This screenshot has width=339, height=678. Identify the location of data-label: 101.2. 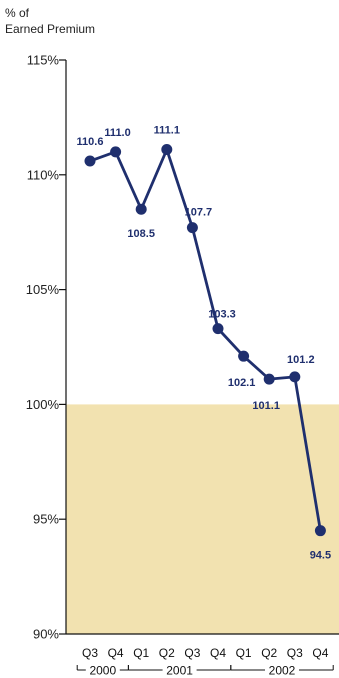
(301, 360).